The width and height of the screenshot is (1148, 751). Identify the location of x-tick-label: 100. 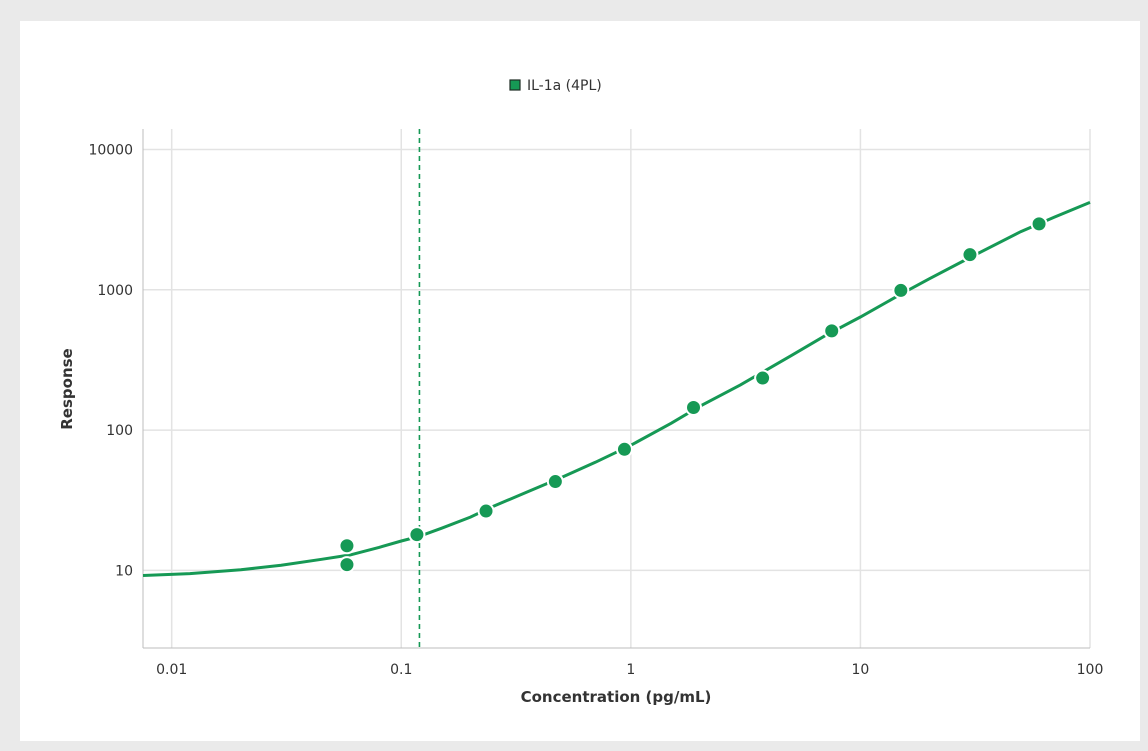
(1090, 670).